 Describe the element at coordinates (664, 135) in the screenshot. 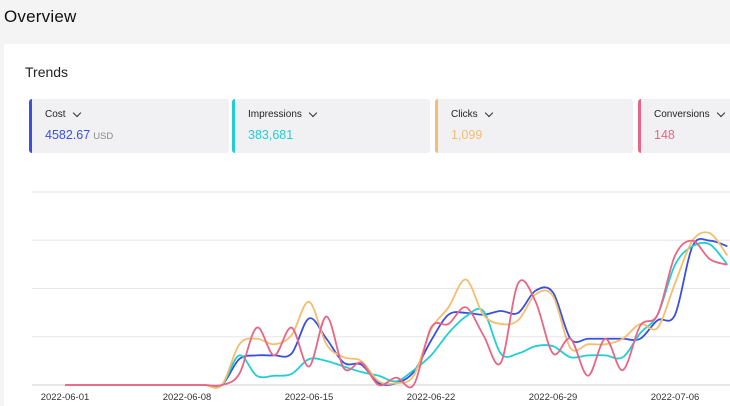

I see `metric-value: 148` at that location.